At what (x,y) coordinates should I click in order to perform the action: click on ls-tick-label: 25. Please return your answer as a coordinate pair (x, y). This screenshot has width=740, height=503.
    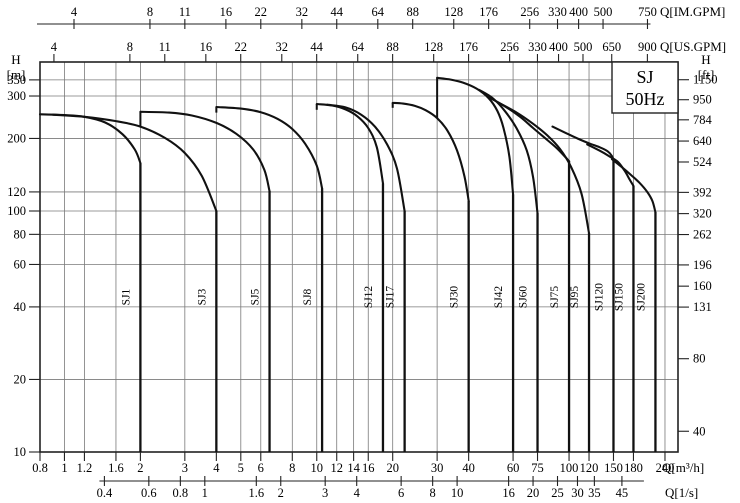
    Looking at the image, I should click on (557, 493).